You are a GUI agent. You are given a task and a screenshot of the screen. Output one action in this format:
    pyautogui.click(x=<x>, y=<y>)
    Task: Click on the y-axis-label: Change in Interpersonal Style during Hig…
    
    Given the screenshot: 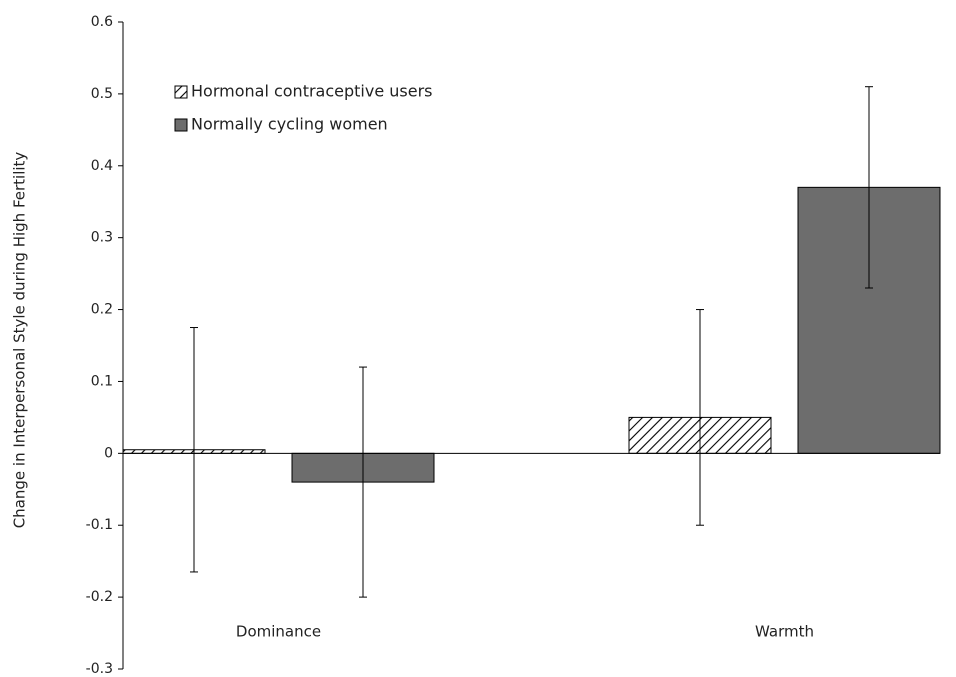 What is the action you would take?
    pyautogui.click(x=20, y=340)
    